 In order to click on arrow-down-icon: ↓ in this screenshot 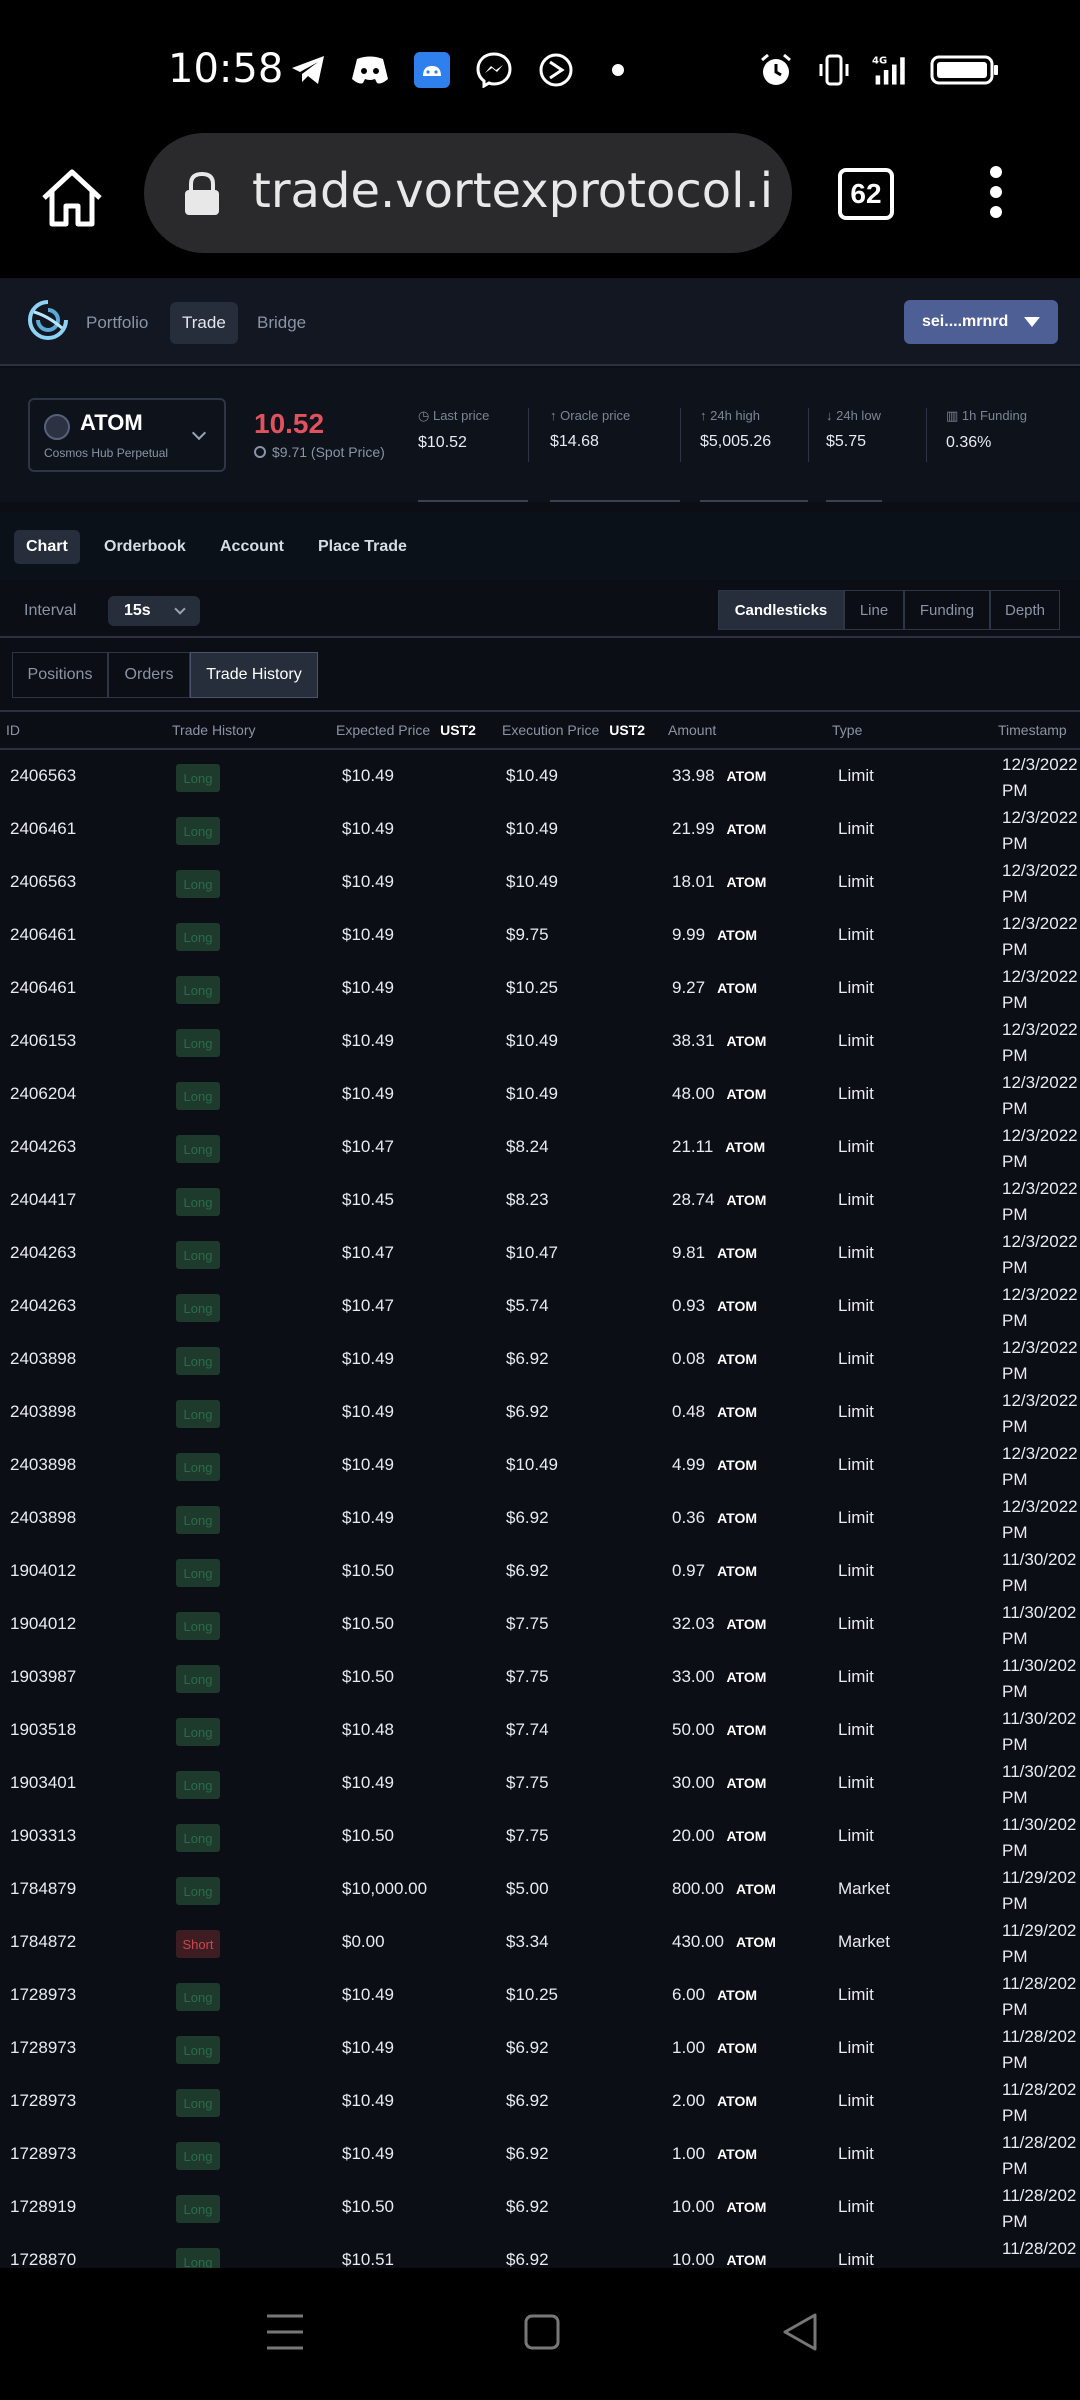, I will do `click(831, 415)`.